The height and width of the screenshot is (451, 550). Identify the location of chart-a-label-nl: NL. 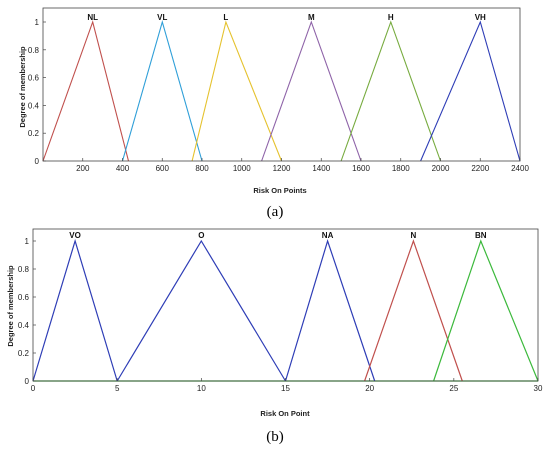
(92, 17).